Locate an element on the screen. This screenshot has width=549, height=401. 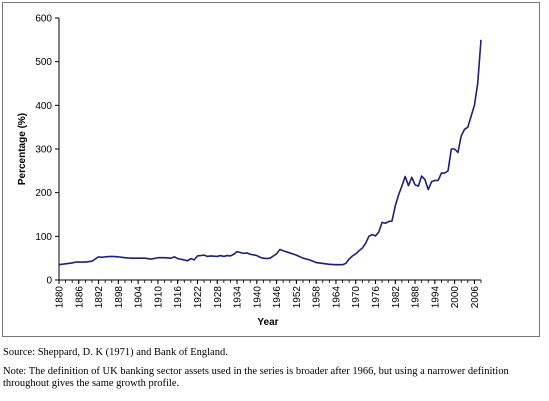
x-tick-label: 1916 is located at coordinates (178, 297).